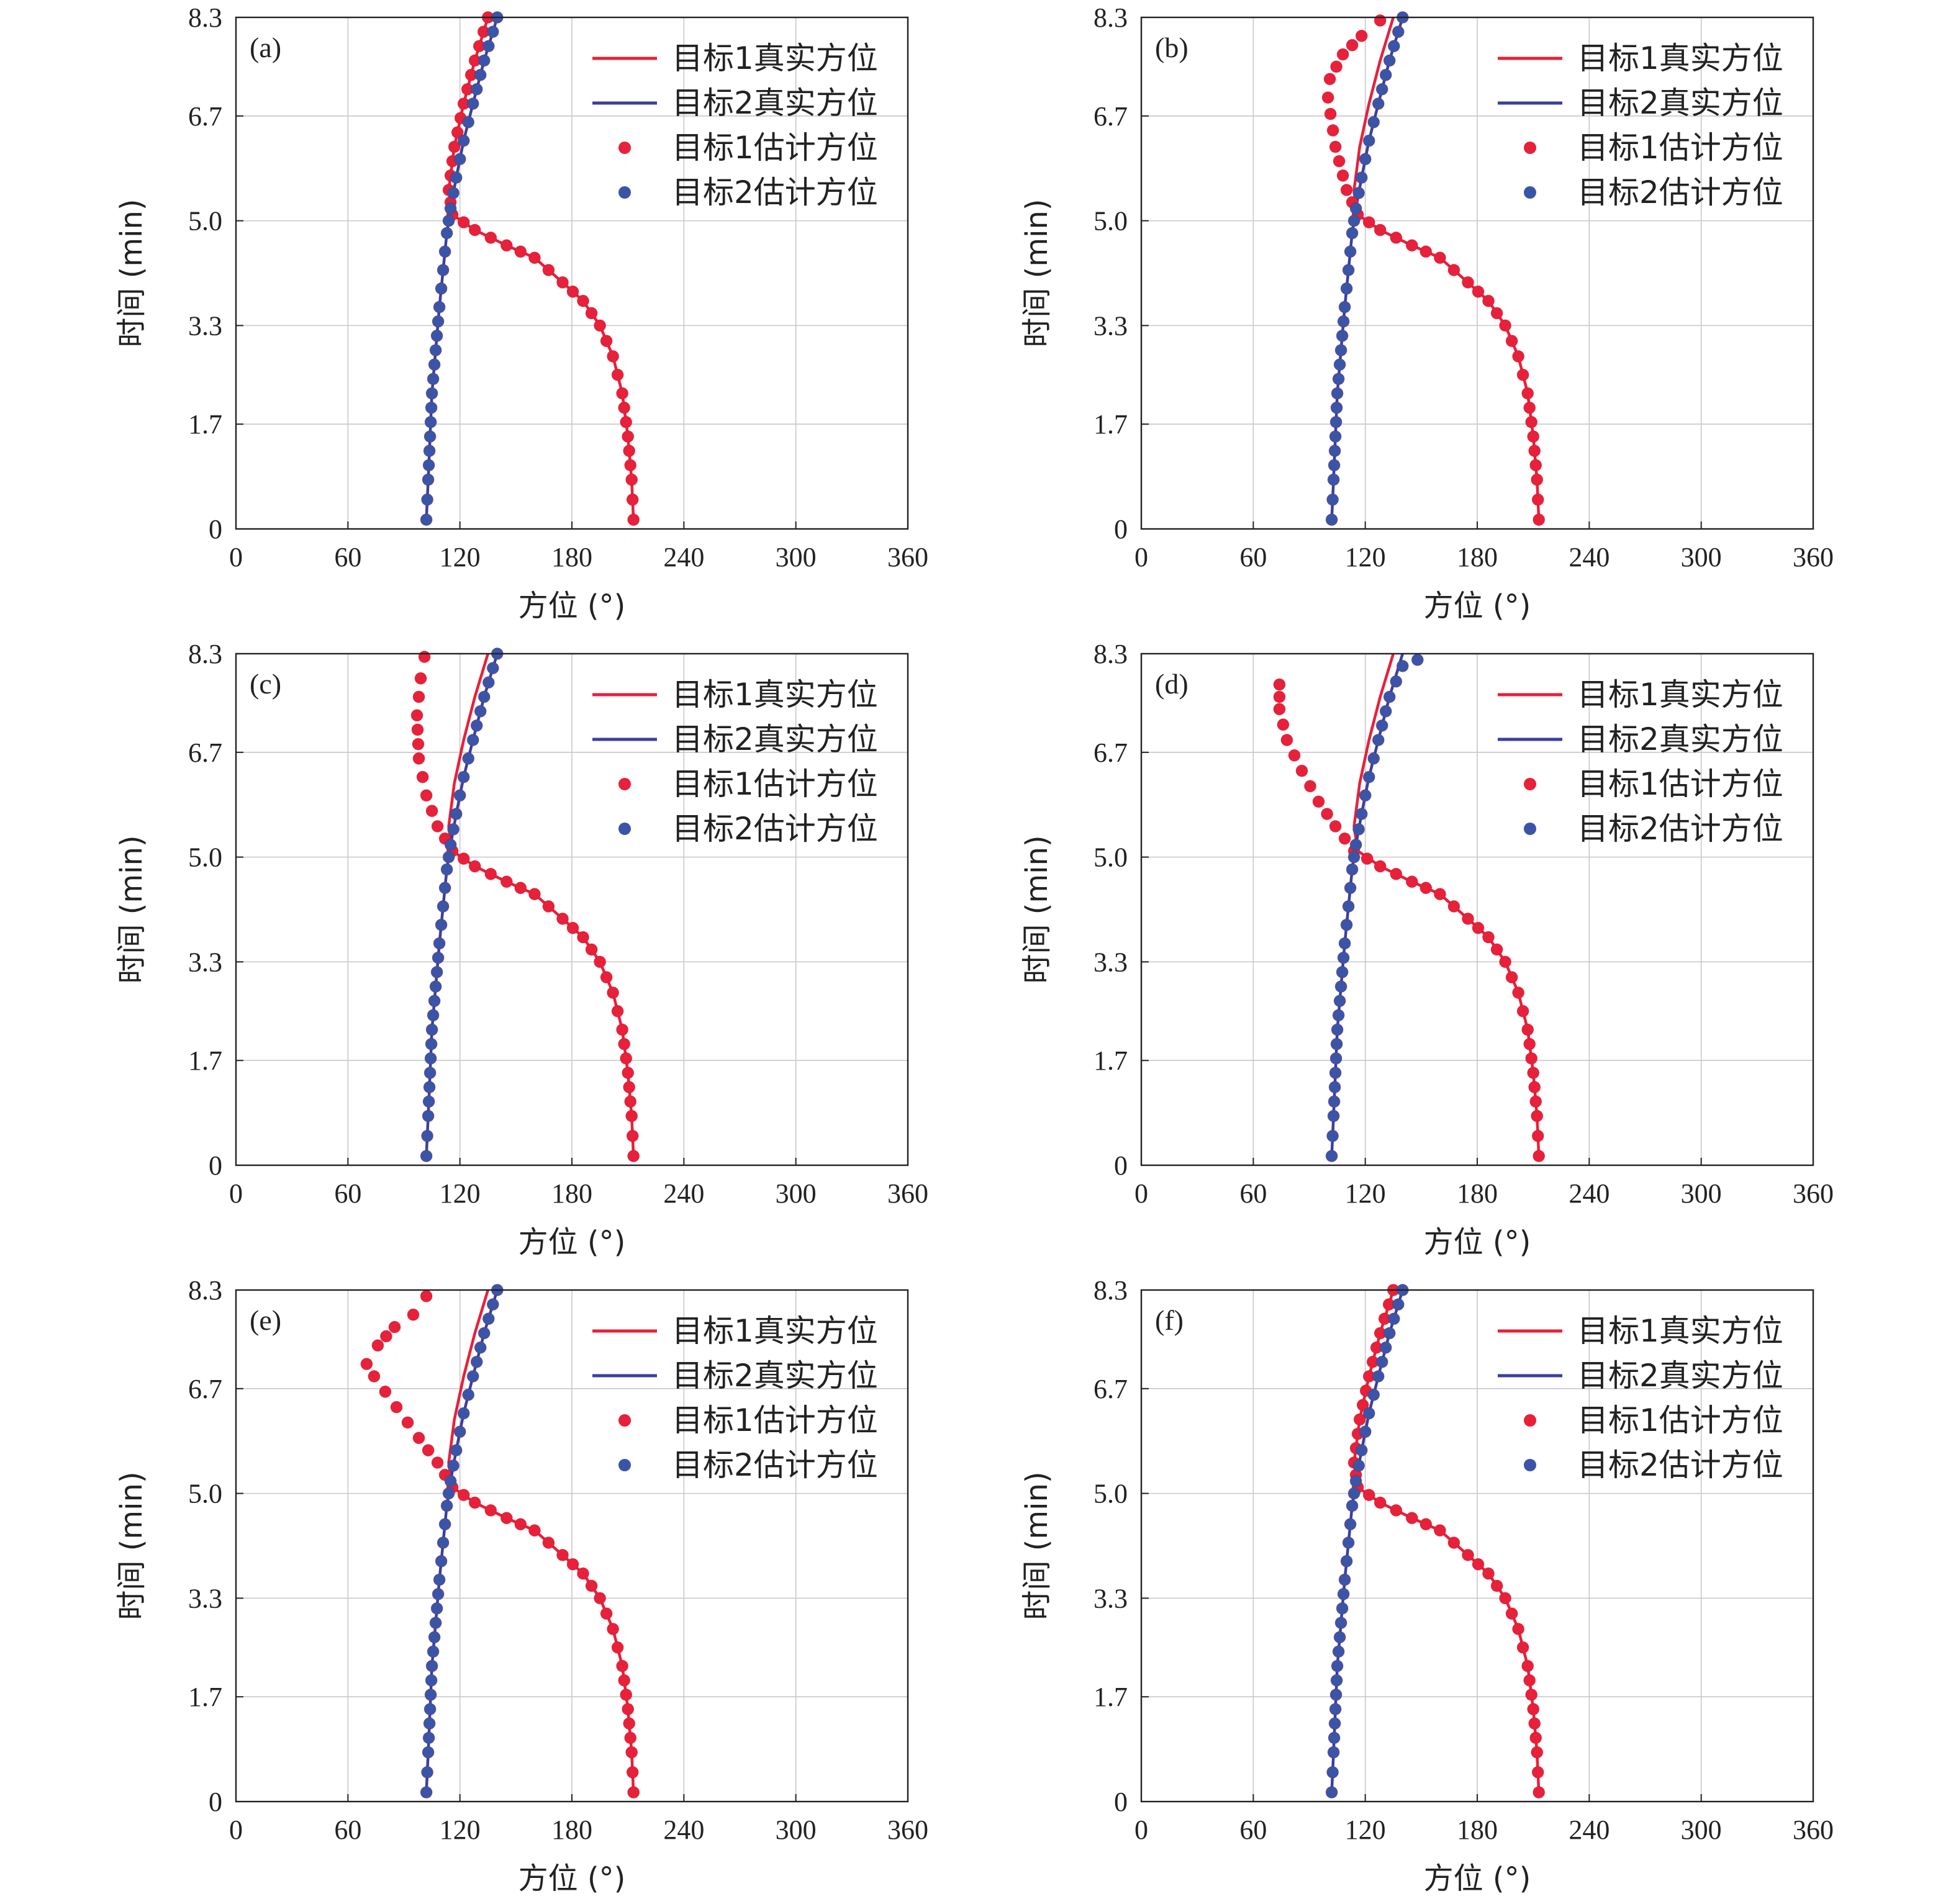 The width and height of the screenshot is (1956, 1904). Describe the element at coordinates (1589, 1830) in the screenshot. I see `x-tick-label: 240` at that location.